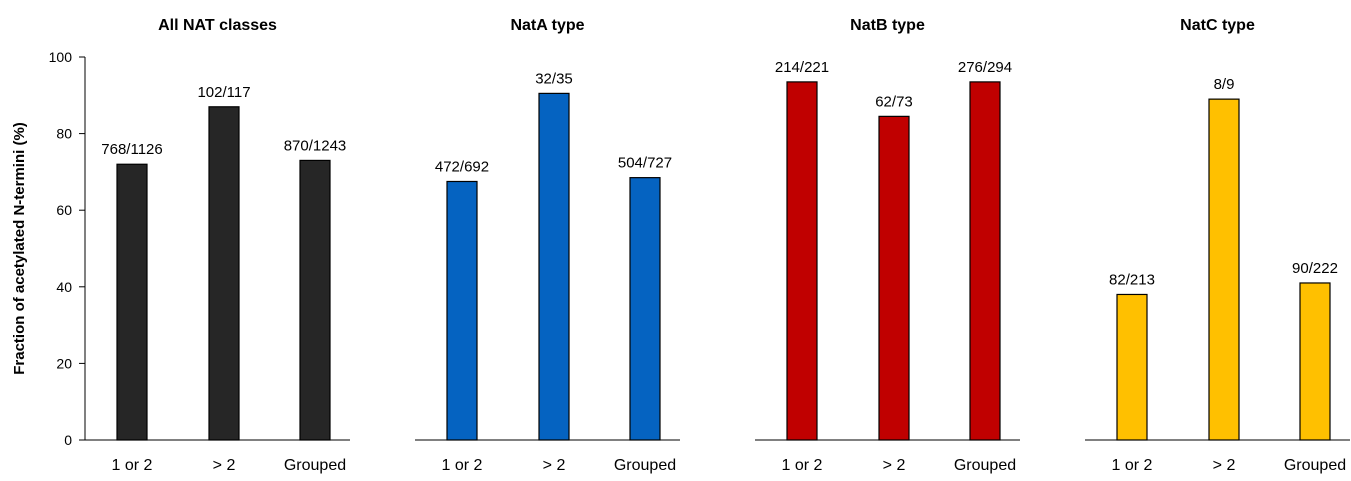 This screenshot has height=481, width=1351. I want to click on y-tick-label: 100, so click(61, 57).